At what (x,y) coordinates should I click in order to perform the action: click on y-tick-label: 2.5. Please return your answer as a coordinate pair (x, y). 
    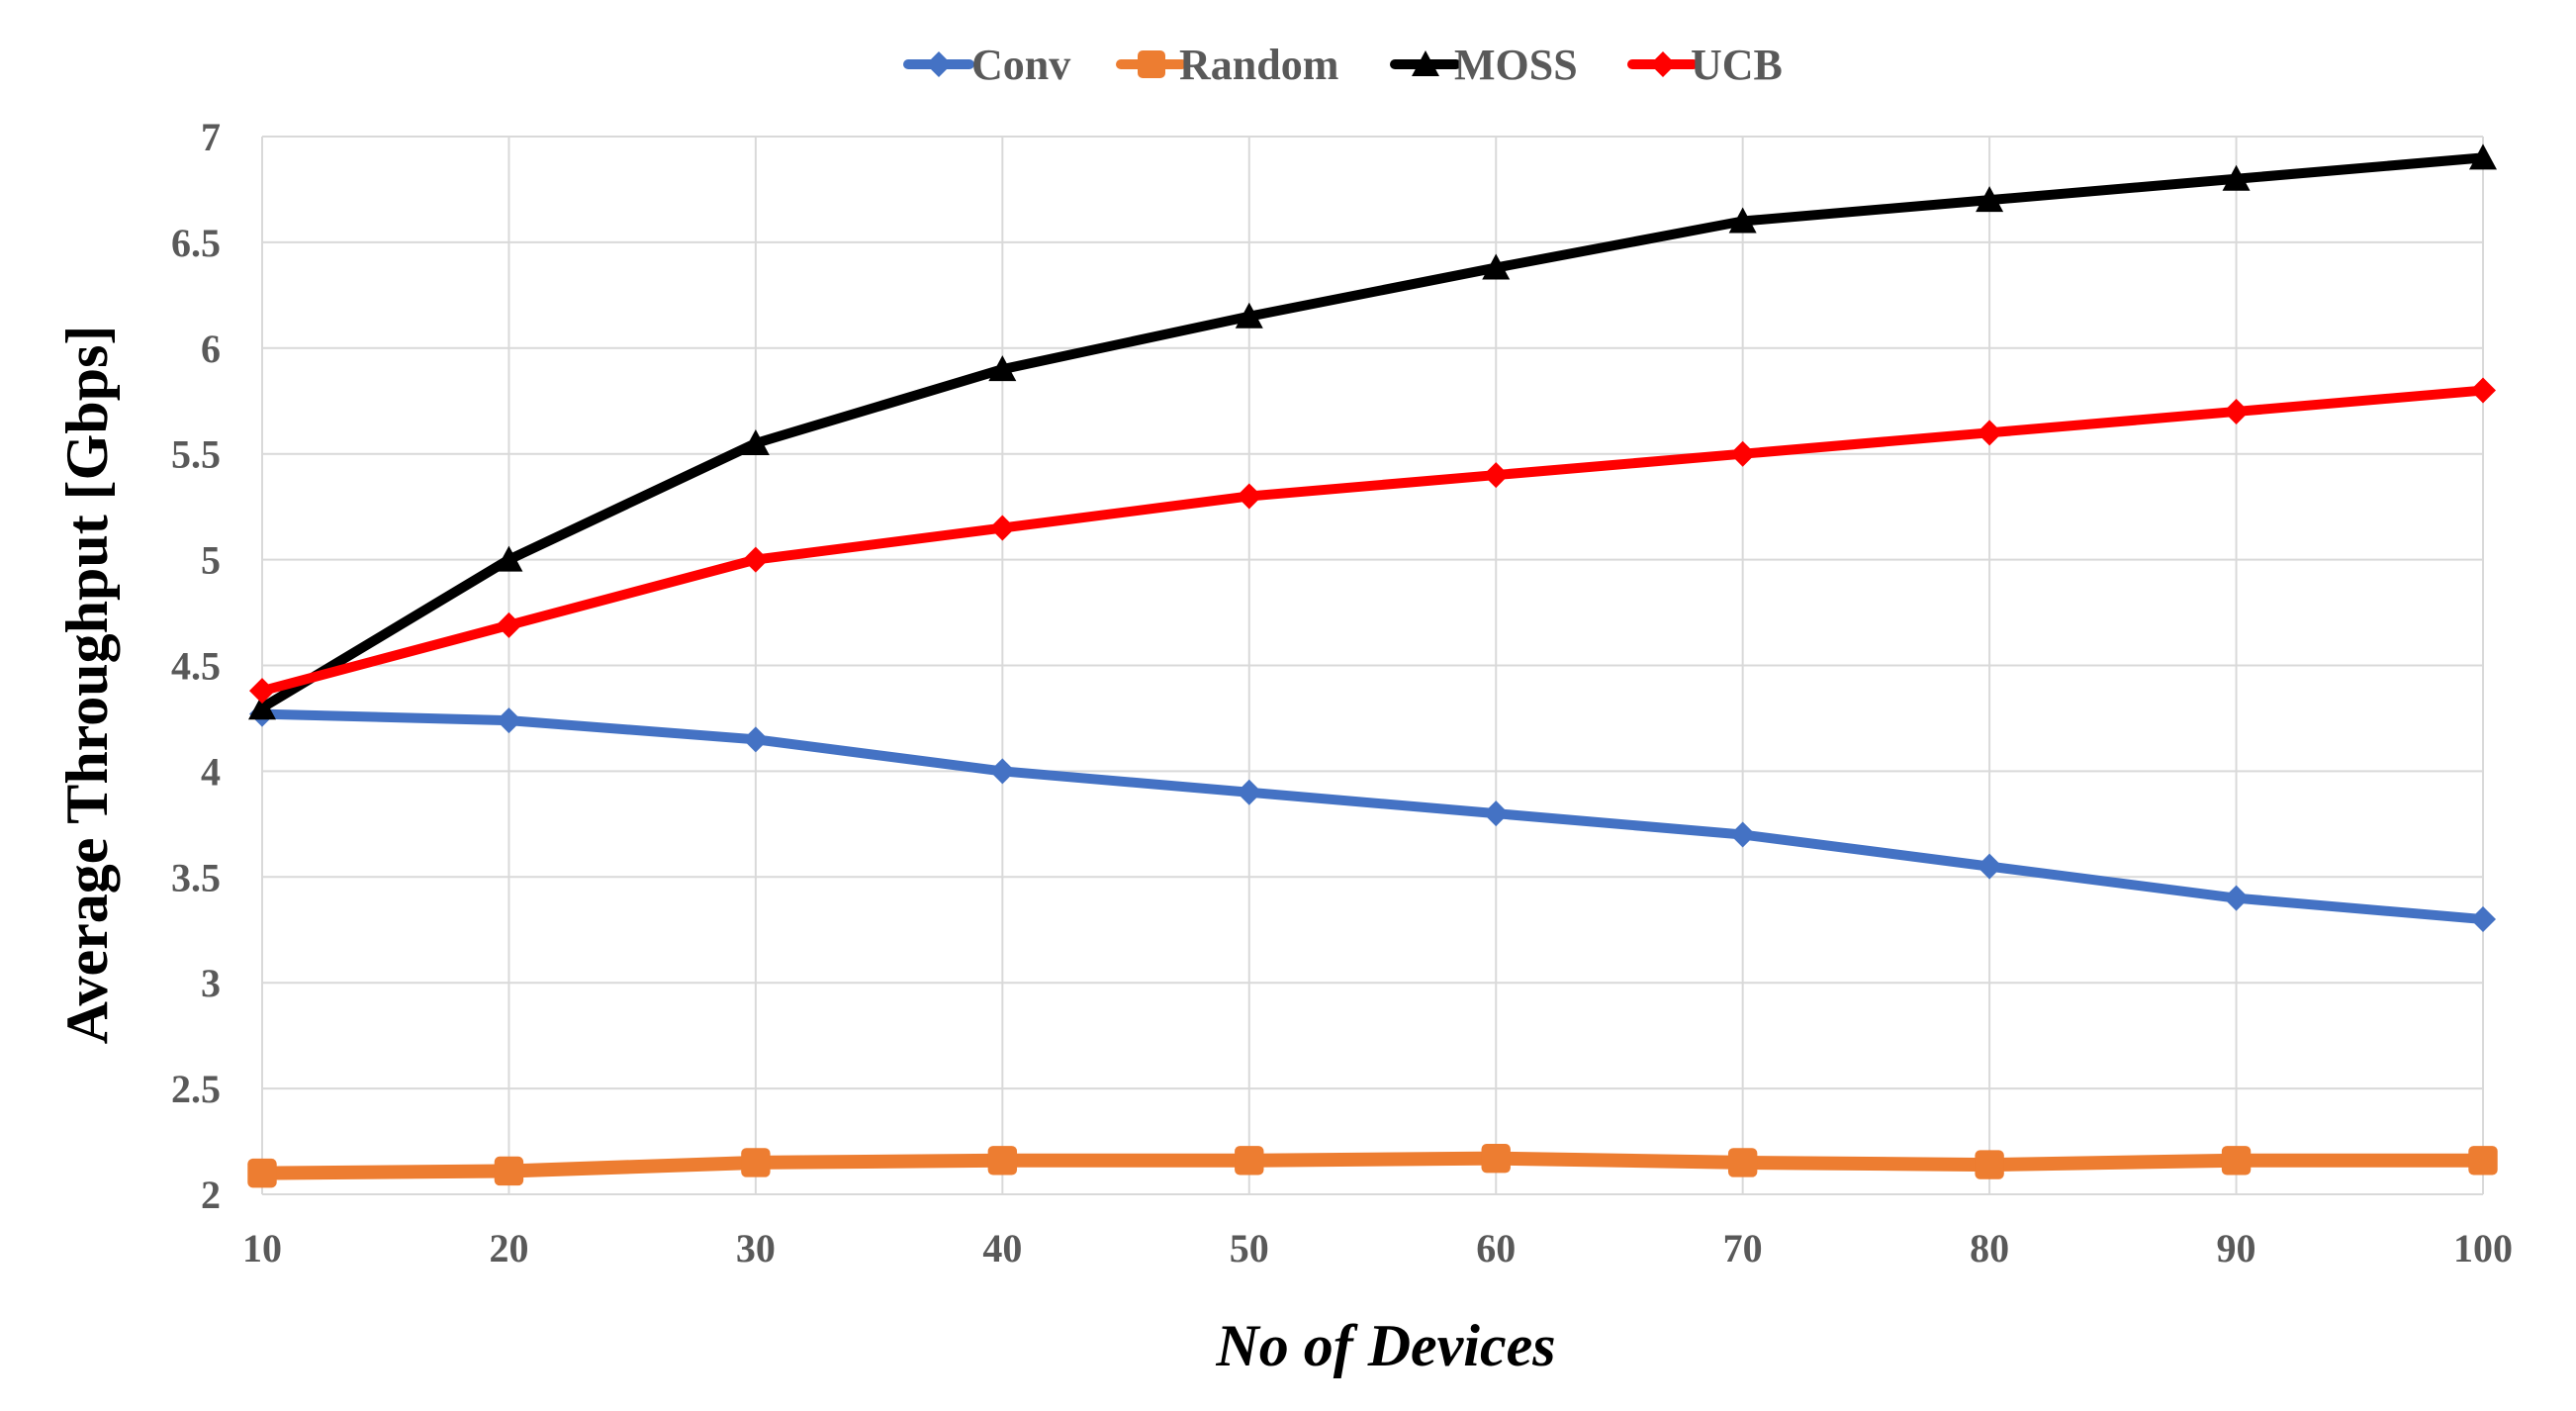
    Looking at the image, I should click on (196, 1089).